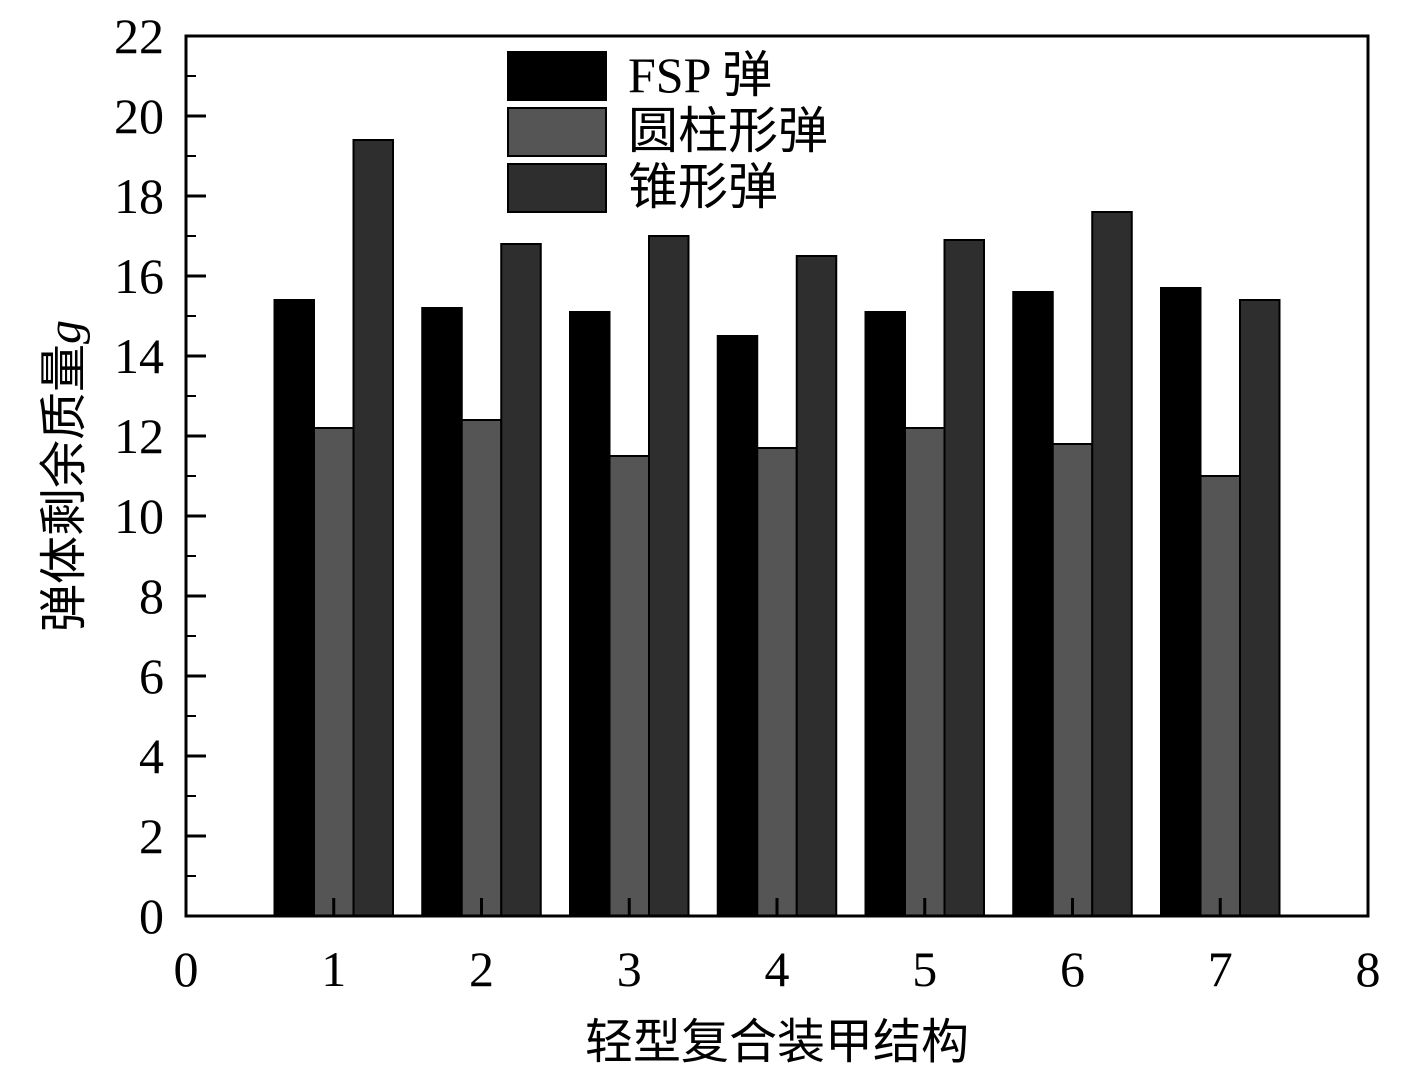 The image size is (1417, 1075). I want to click on bar-s1-c6, so click(1033, 604).